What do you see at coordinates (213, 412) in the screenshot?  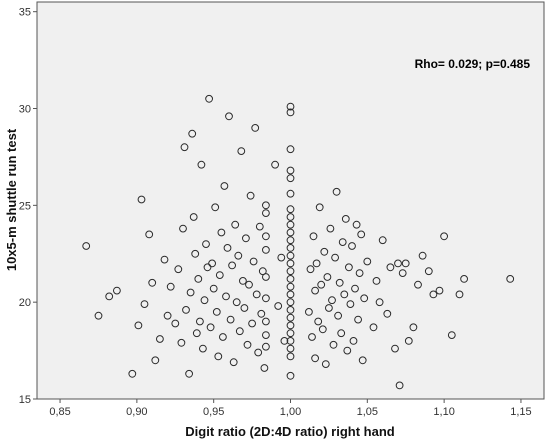 I see `x-tick-label: 0,95` at bounding box center [213, 412].